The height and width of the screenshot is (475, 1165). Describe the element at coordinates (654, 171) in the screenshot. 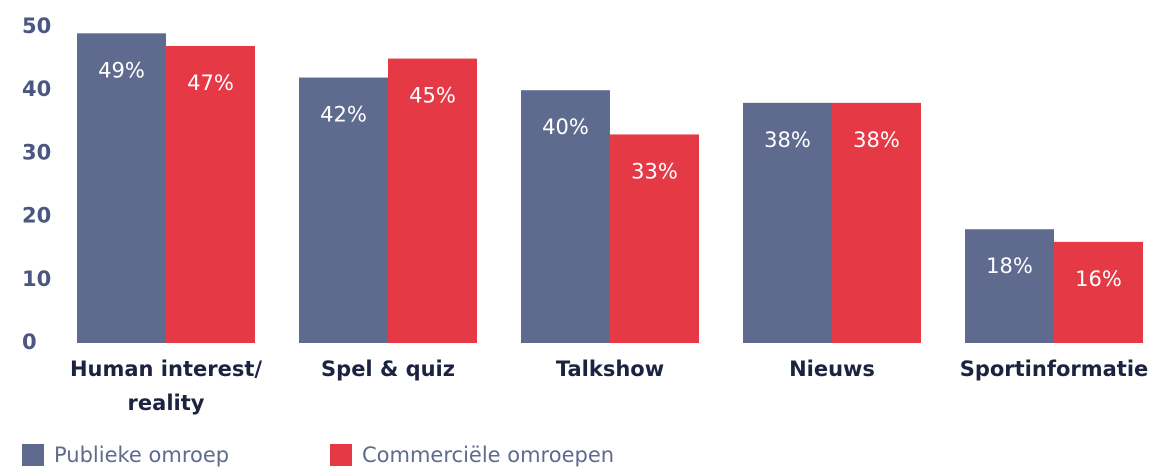

I see `value-label: 33%` at that location.